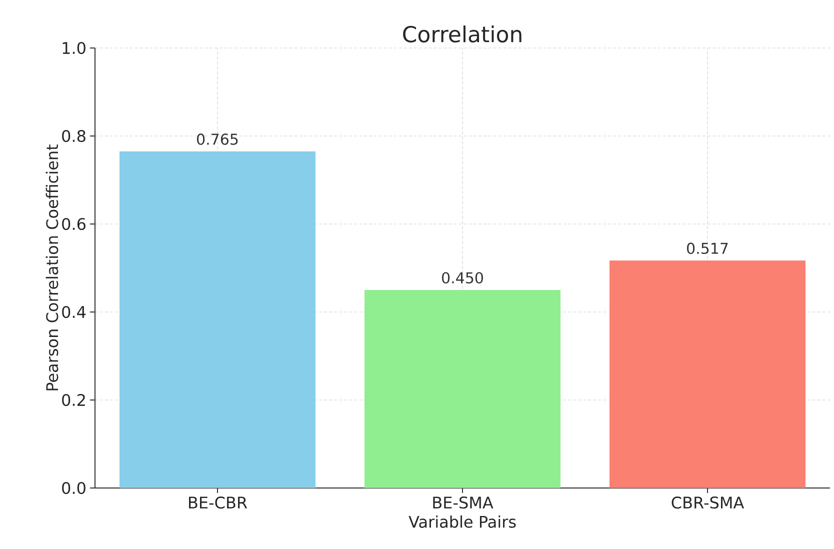 This screenshot has height=549, width=834. What do you see at coordinates (462, 278) in the screenshot?
I see `data-label: 0.450` at bounding box center [462, 278].